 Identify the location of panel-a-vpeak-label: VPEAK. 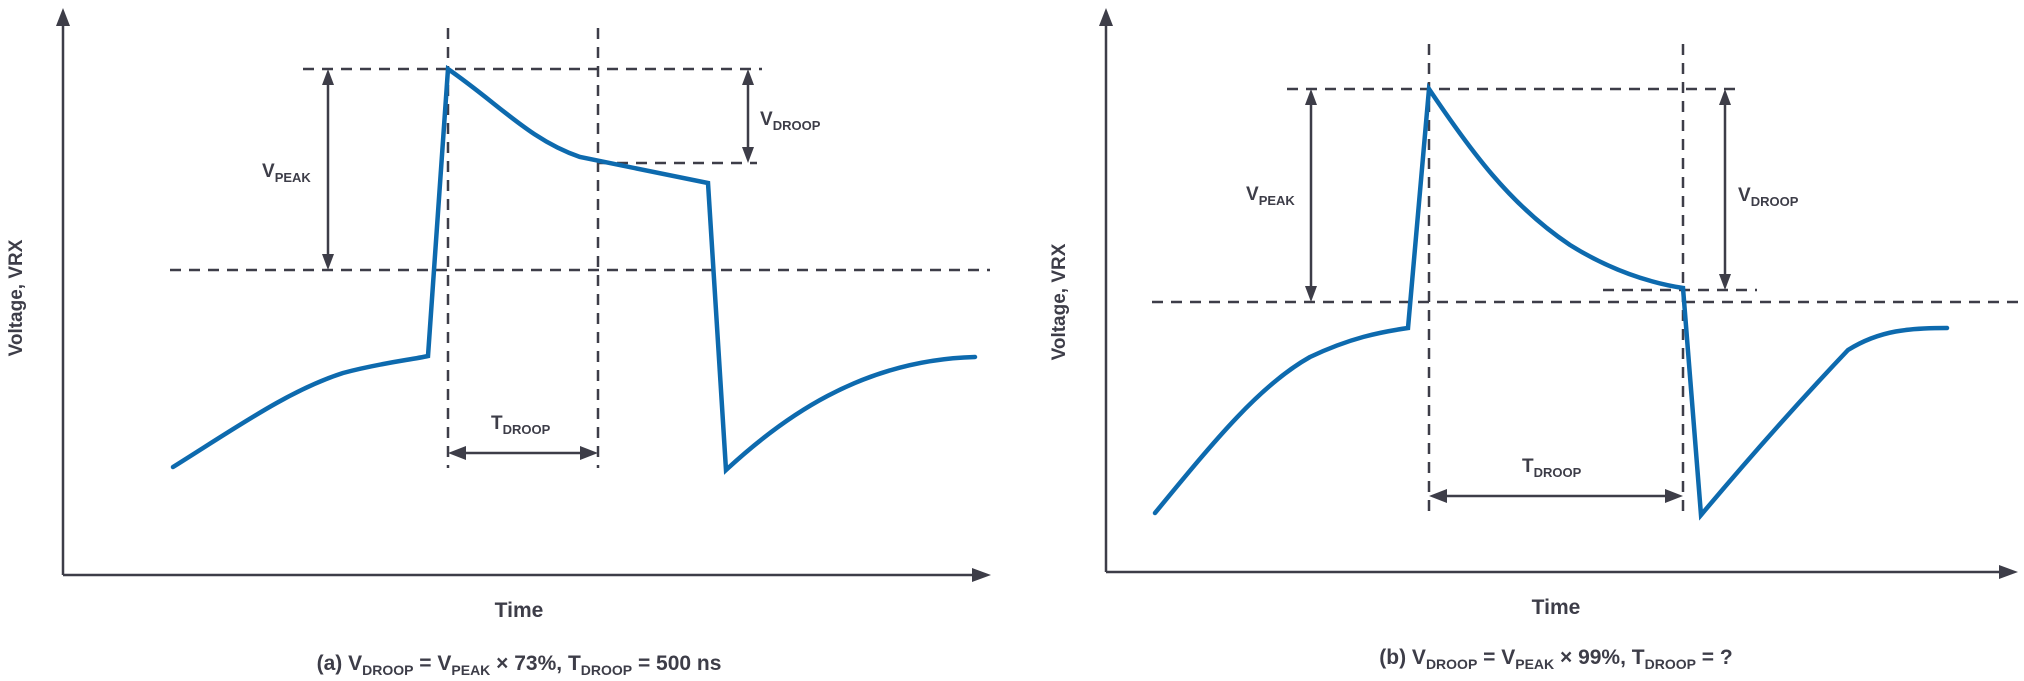
(286, 173).